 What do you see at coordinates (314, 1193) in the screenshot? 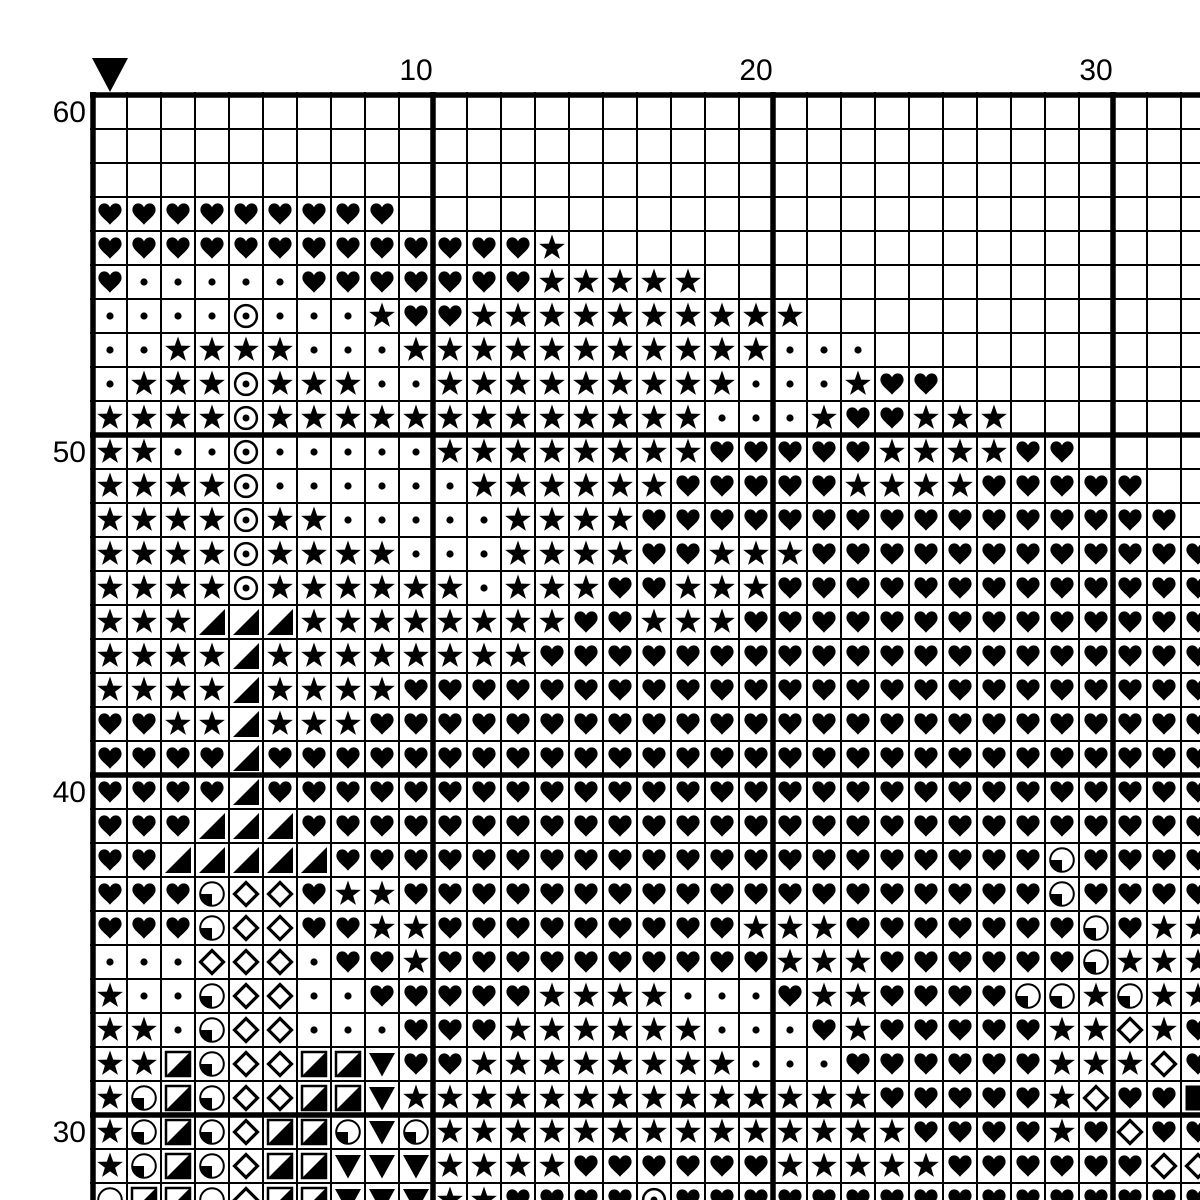
I see `square-half-lower-right-symbol` at bounding box center [314, 1193].